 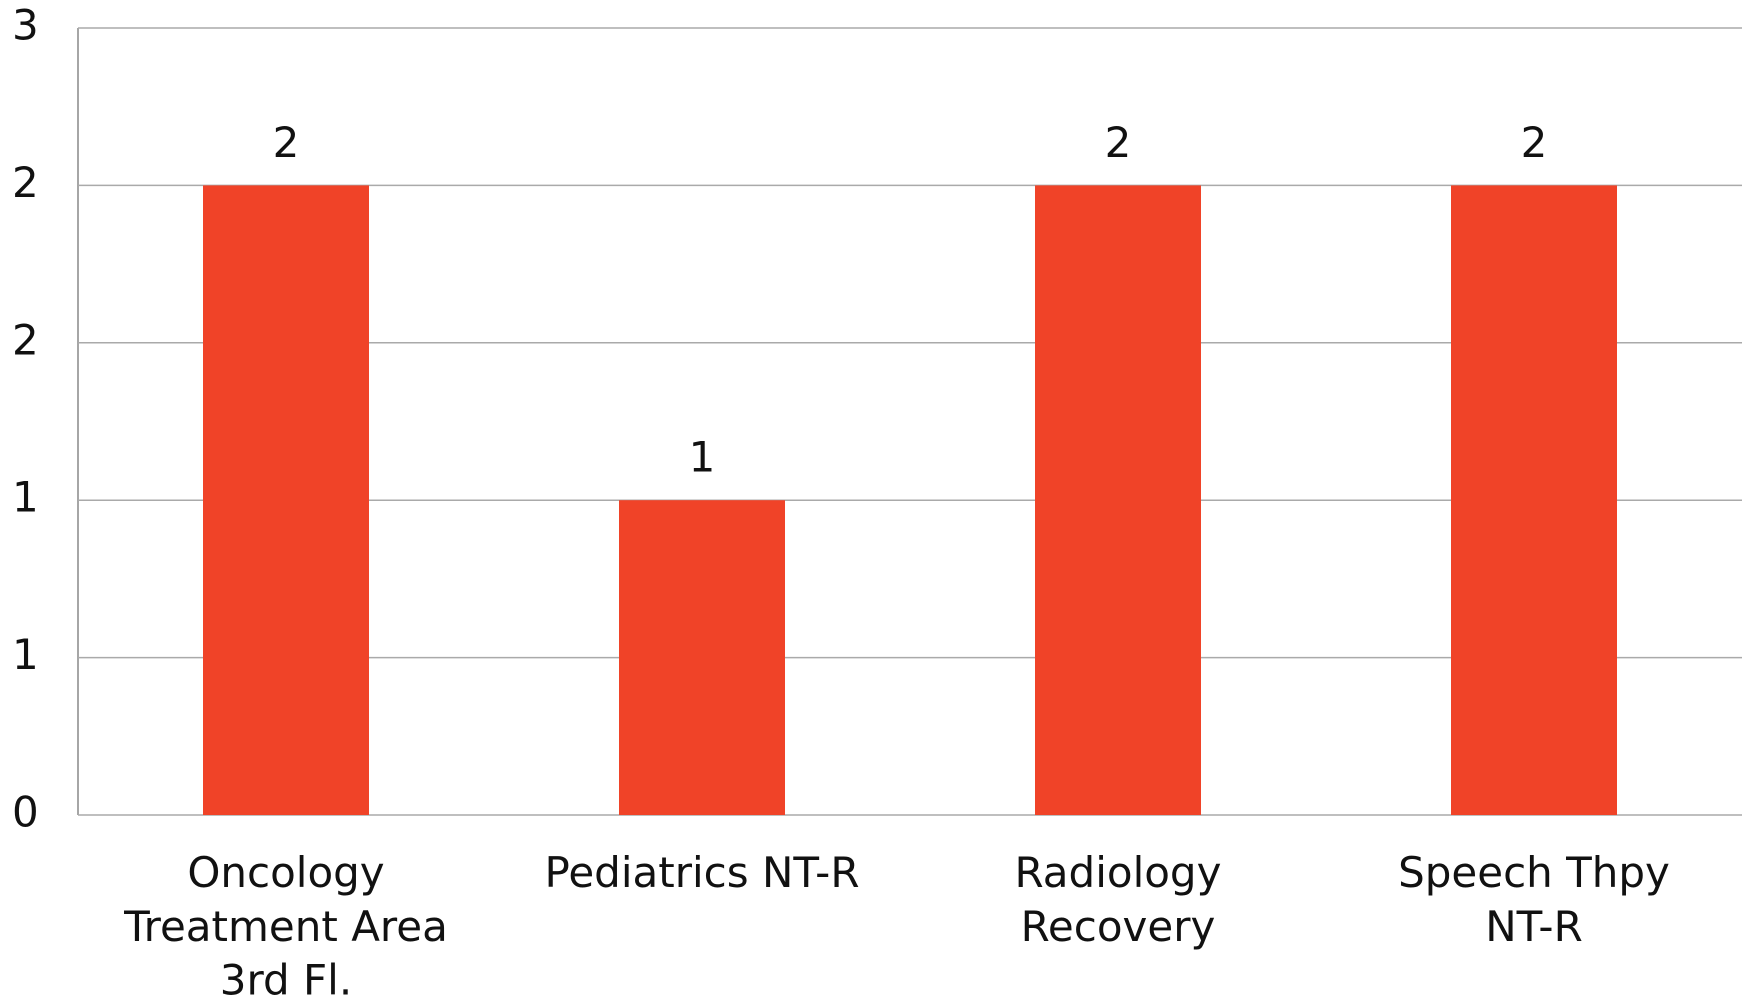 I want to click on x-tick-label: Oncology Treatment Area 3rd Fl., so click(x=285, y=924).